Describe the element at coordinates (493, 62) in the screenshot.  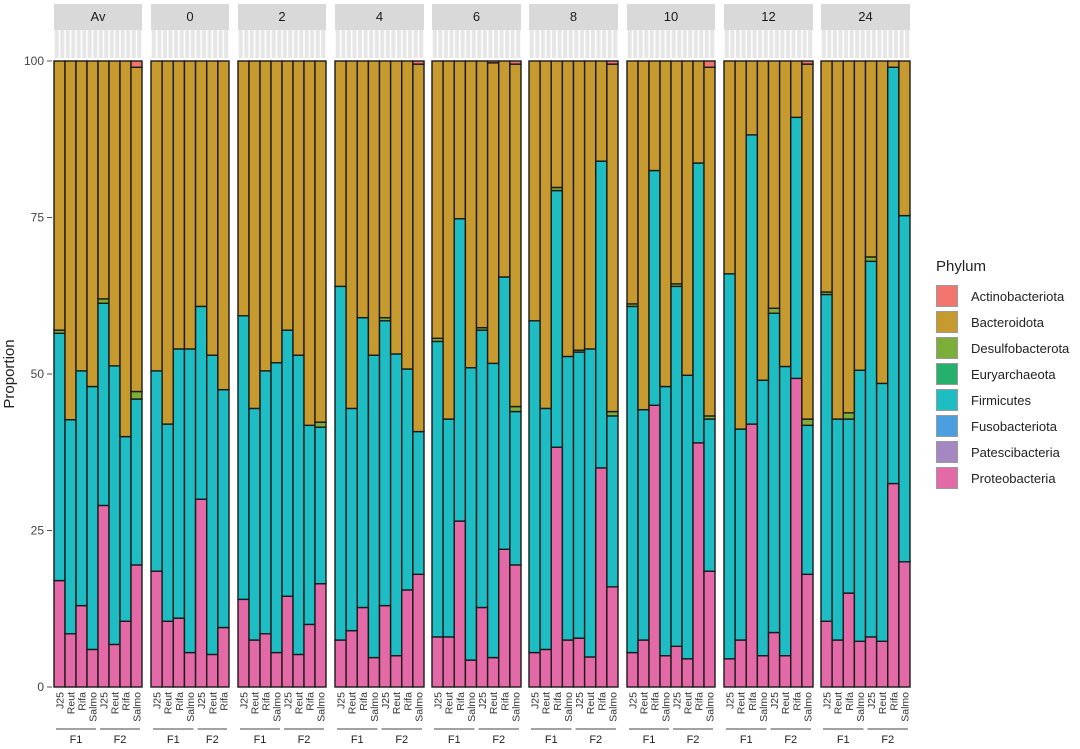
I see `bar-segment-actinobacteriota` at that location.